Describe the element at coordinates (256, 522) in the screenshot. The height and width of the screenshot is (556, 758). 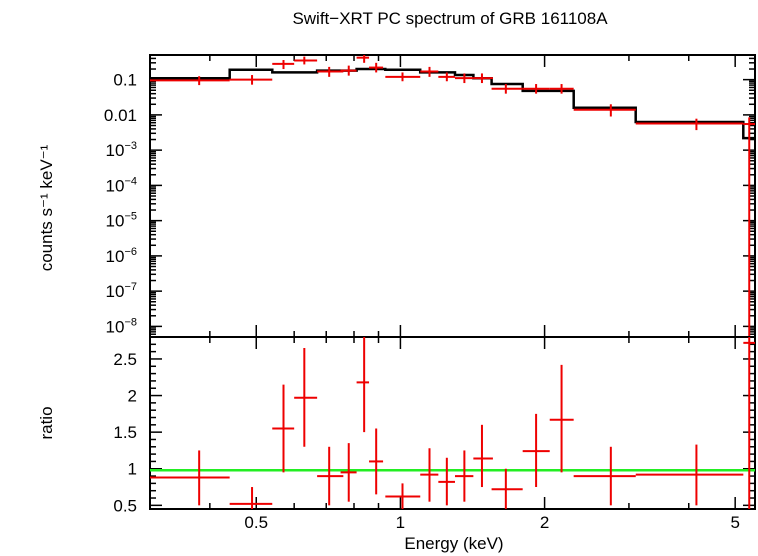
I see `x-tick-label: 0.5` at that location.